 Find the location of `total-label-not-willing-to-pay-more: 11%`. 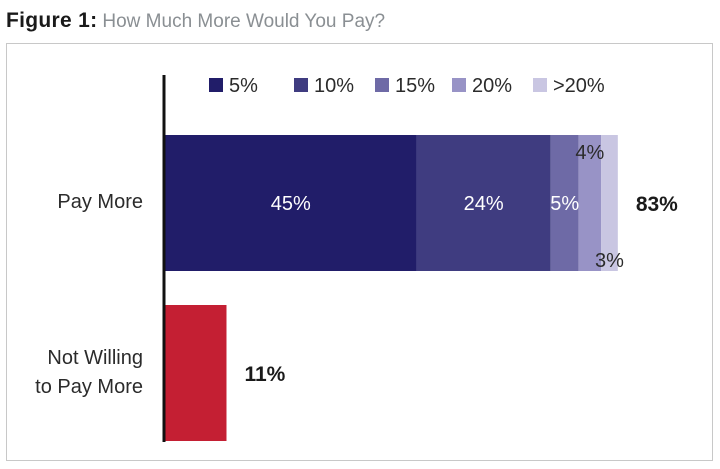

total-label-not-willing-to-pay-more: 11% is located at coordinates (264, 374).